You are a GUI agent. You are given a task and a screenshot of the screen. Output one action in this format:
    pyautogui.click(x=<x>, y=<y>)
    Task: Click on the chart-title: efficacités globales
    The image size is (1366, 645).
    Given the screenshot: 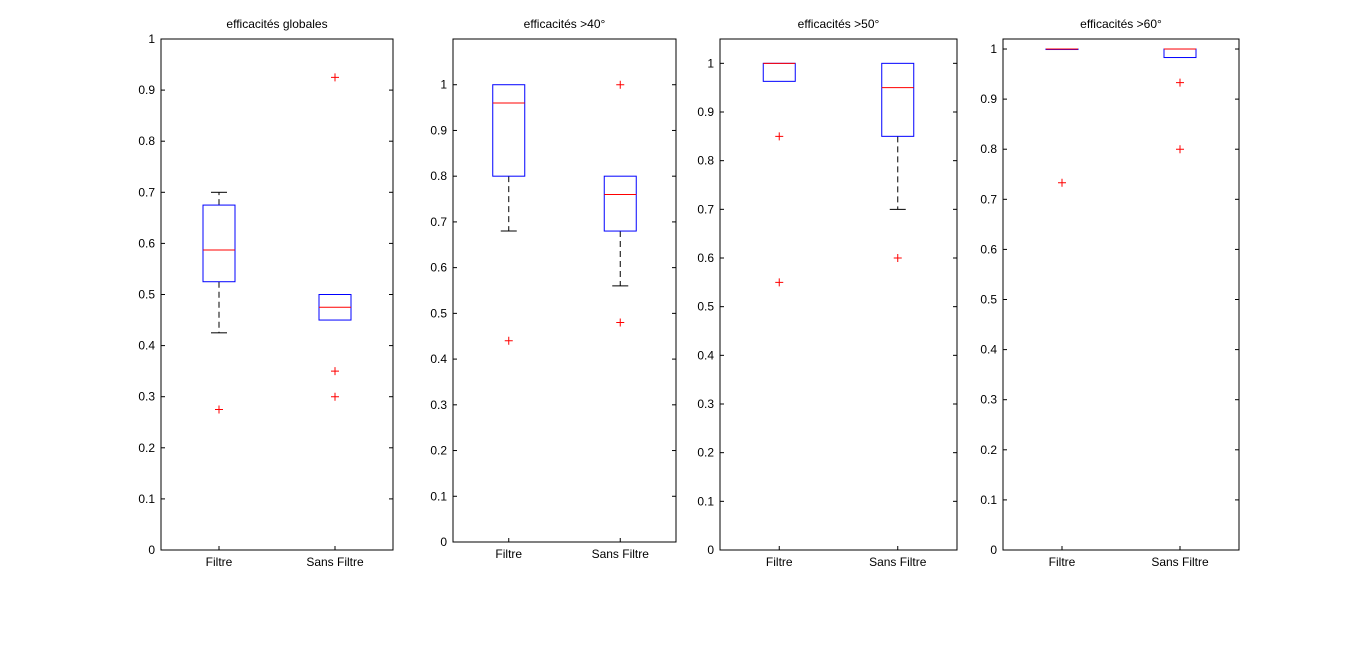 What is the action you would take?
    pyautogui.click(x=276, y=24)
    